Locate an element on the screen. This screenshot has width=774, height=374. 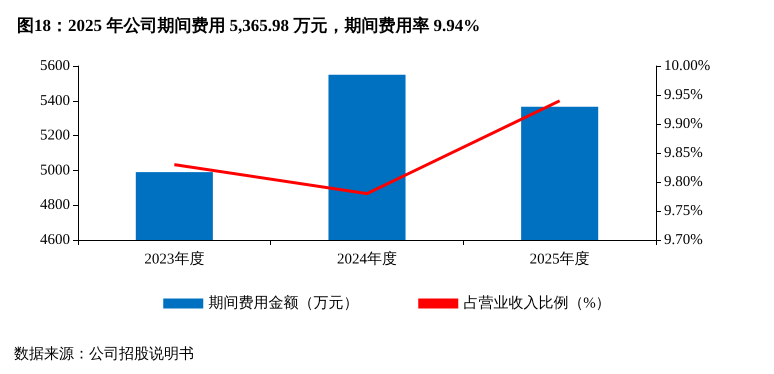
y2-tick-label: 9.75% is located at coordinates (683, 211).